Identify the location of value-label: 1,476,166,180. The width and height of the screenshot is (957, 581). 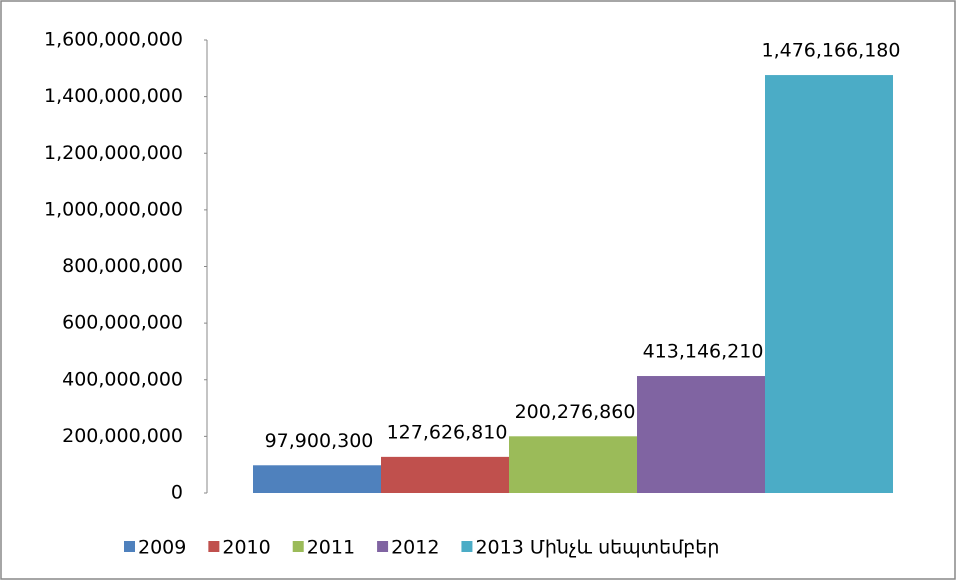
(830, 51).